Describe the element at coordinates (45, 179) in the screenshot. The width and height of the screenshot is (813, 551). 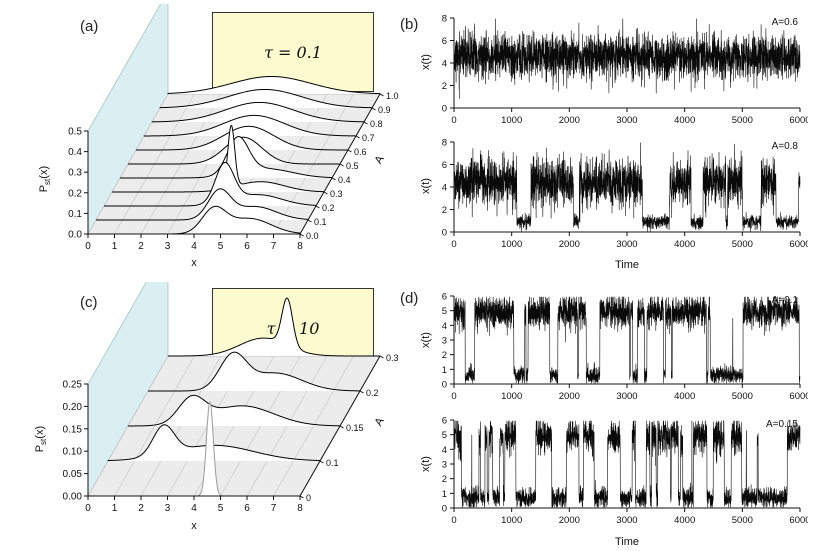
I see `panel-a-y-axis-label: Pst(x)` at that location.